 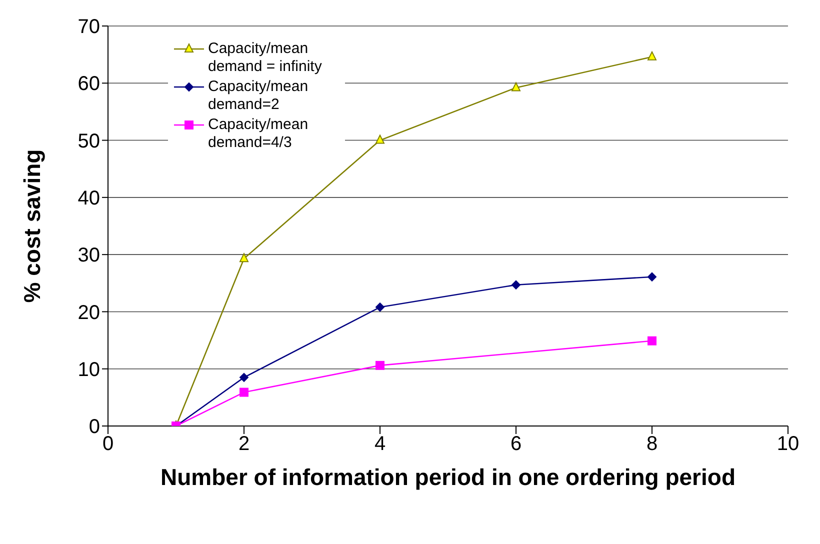 What do you see at coordinates (259, 96) in the screenshot?
I see `legend-label: Capacity/mean demand=2` at bounding box center [259, 96].